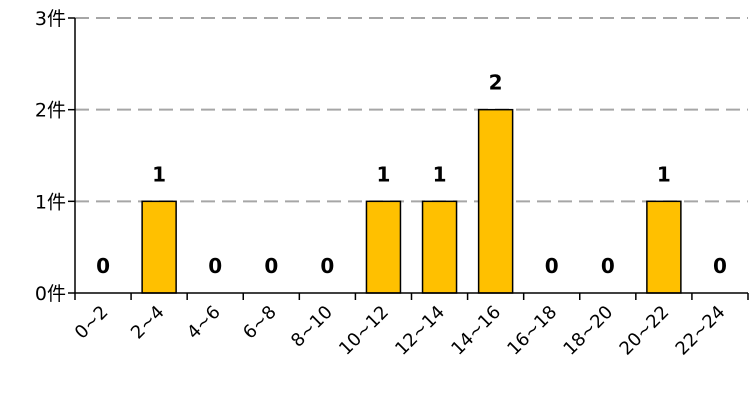  I want to click on y-tick-label: 3件, so click(50, 19).